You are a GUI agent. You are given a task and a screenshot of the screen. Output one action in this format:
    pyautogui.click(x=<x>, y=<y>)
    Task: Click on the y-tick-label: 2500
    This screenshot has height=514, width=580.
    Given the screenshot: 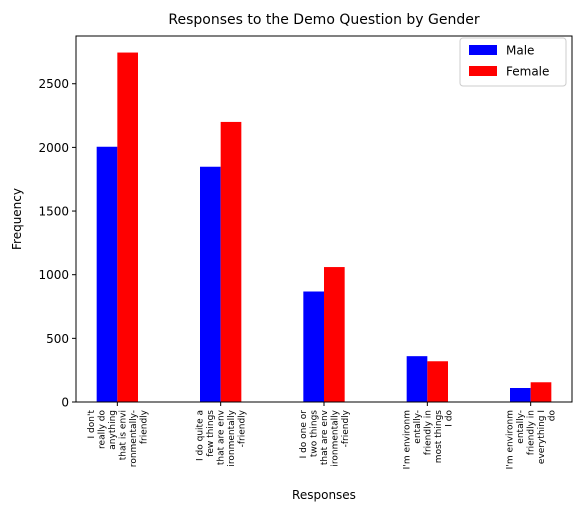 What is the action you would take?
    pyautogui.click(x=53, y=84)
    